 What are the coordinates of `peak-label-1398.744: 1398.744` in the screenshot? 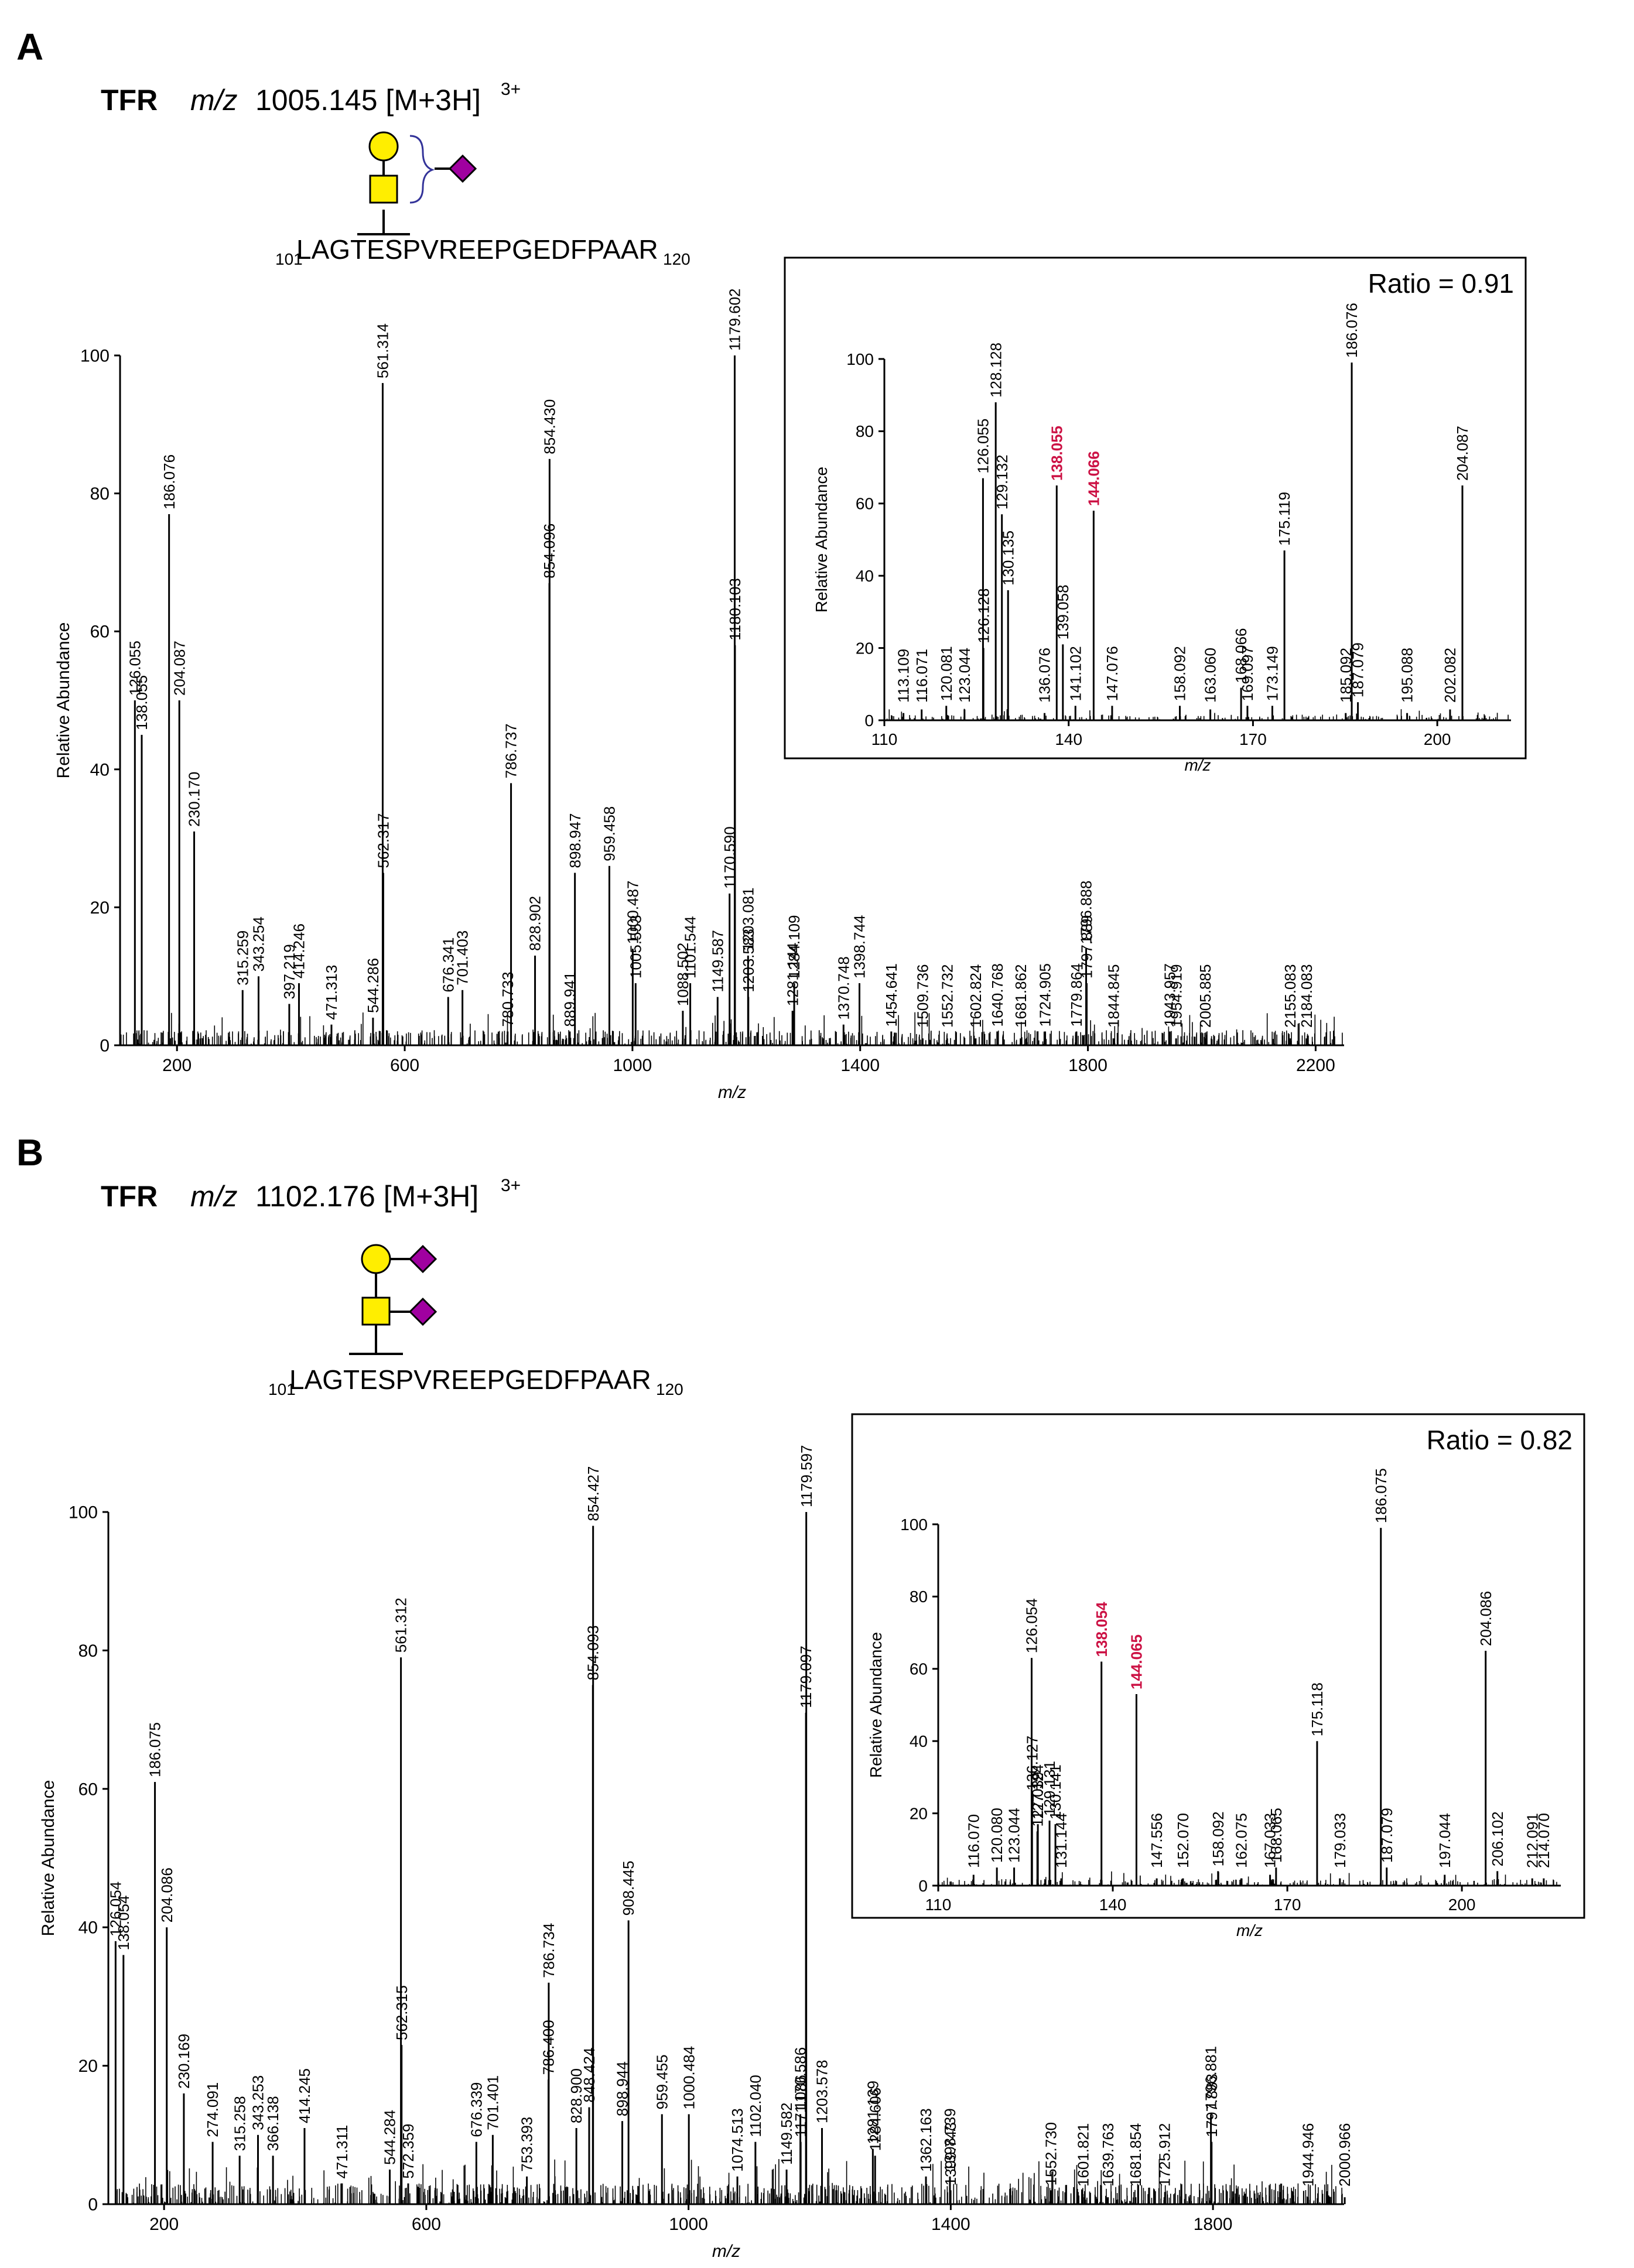 It's located at (860, 947).